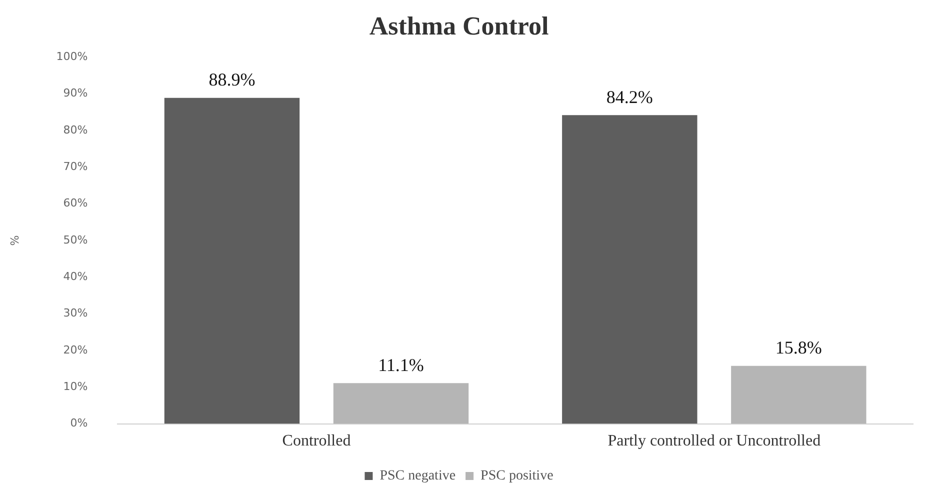 The width and height of the screenshot is (928, 493). Describe the element at coordinates (232, 80) in the screenshot. I see `data-label: 88.9%` at that location.